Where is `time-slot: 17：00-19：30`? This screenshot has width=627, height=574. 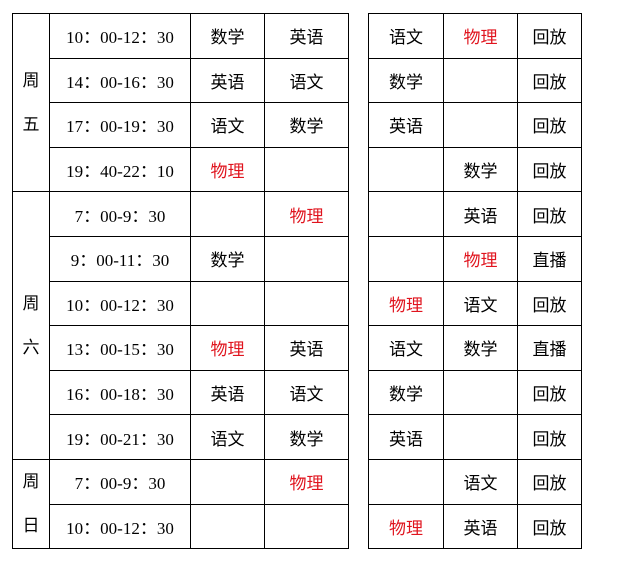
time-slot: 17：00-19：30 is located at coordinates (120, 125).